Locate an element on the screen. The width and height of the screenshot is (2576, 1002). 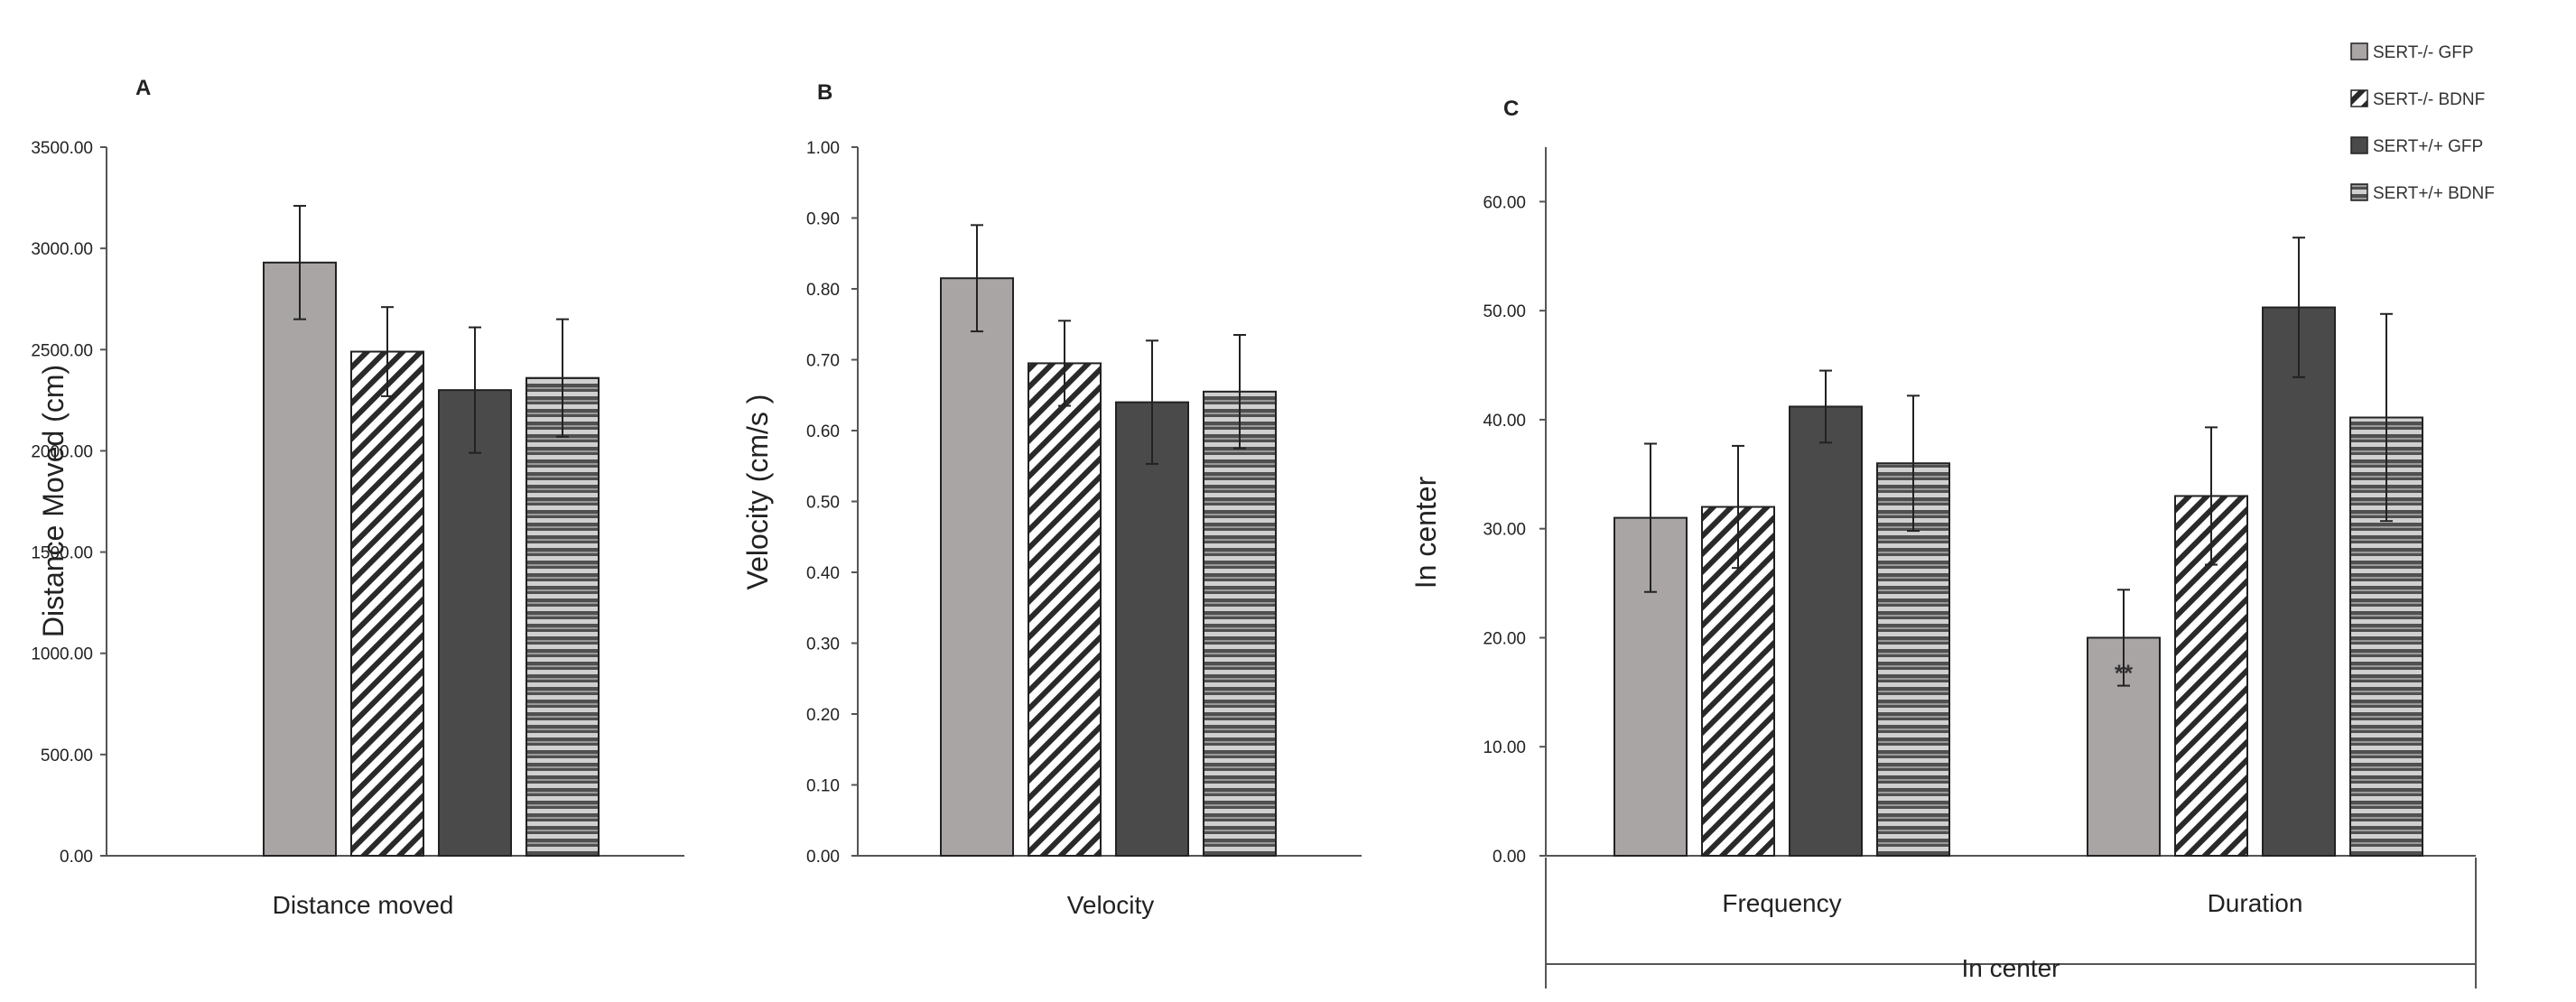
y-tick-label: 20.00 is located at coordinates (1504, 638).